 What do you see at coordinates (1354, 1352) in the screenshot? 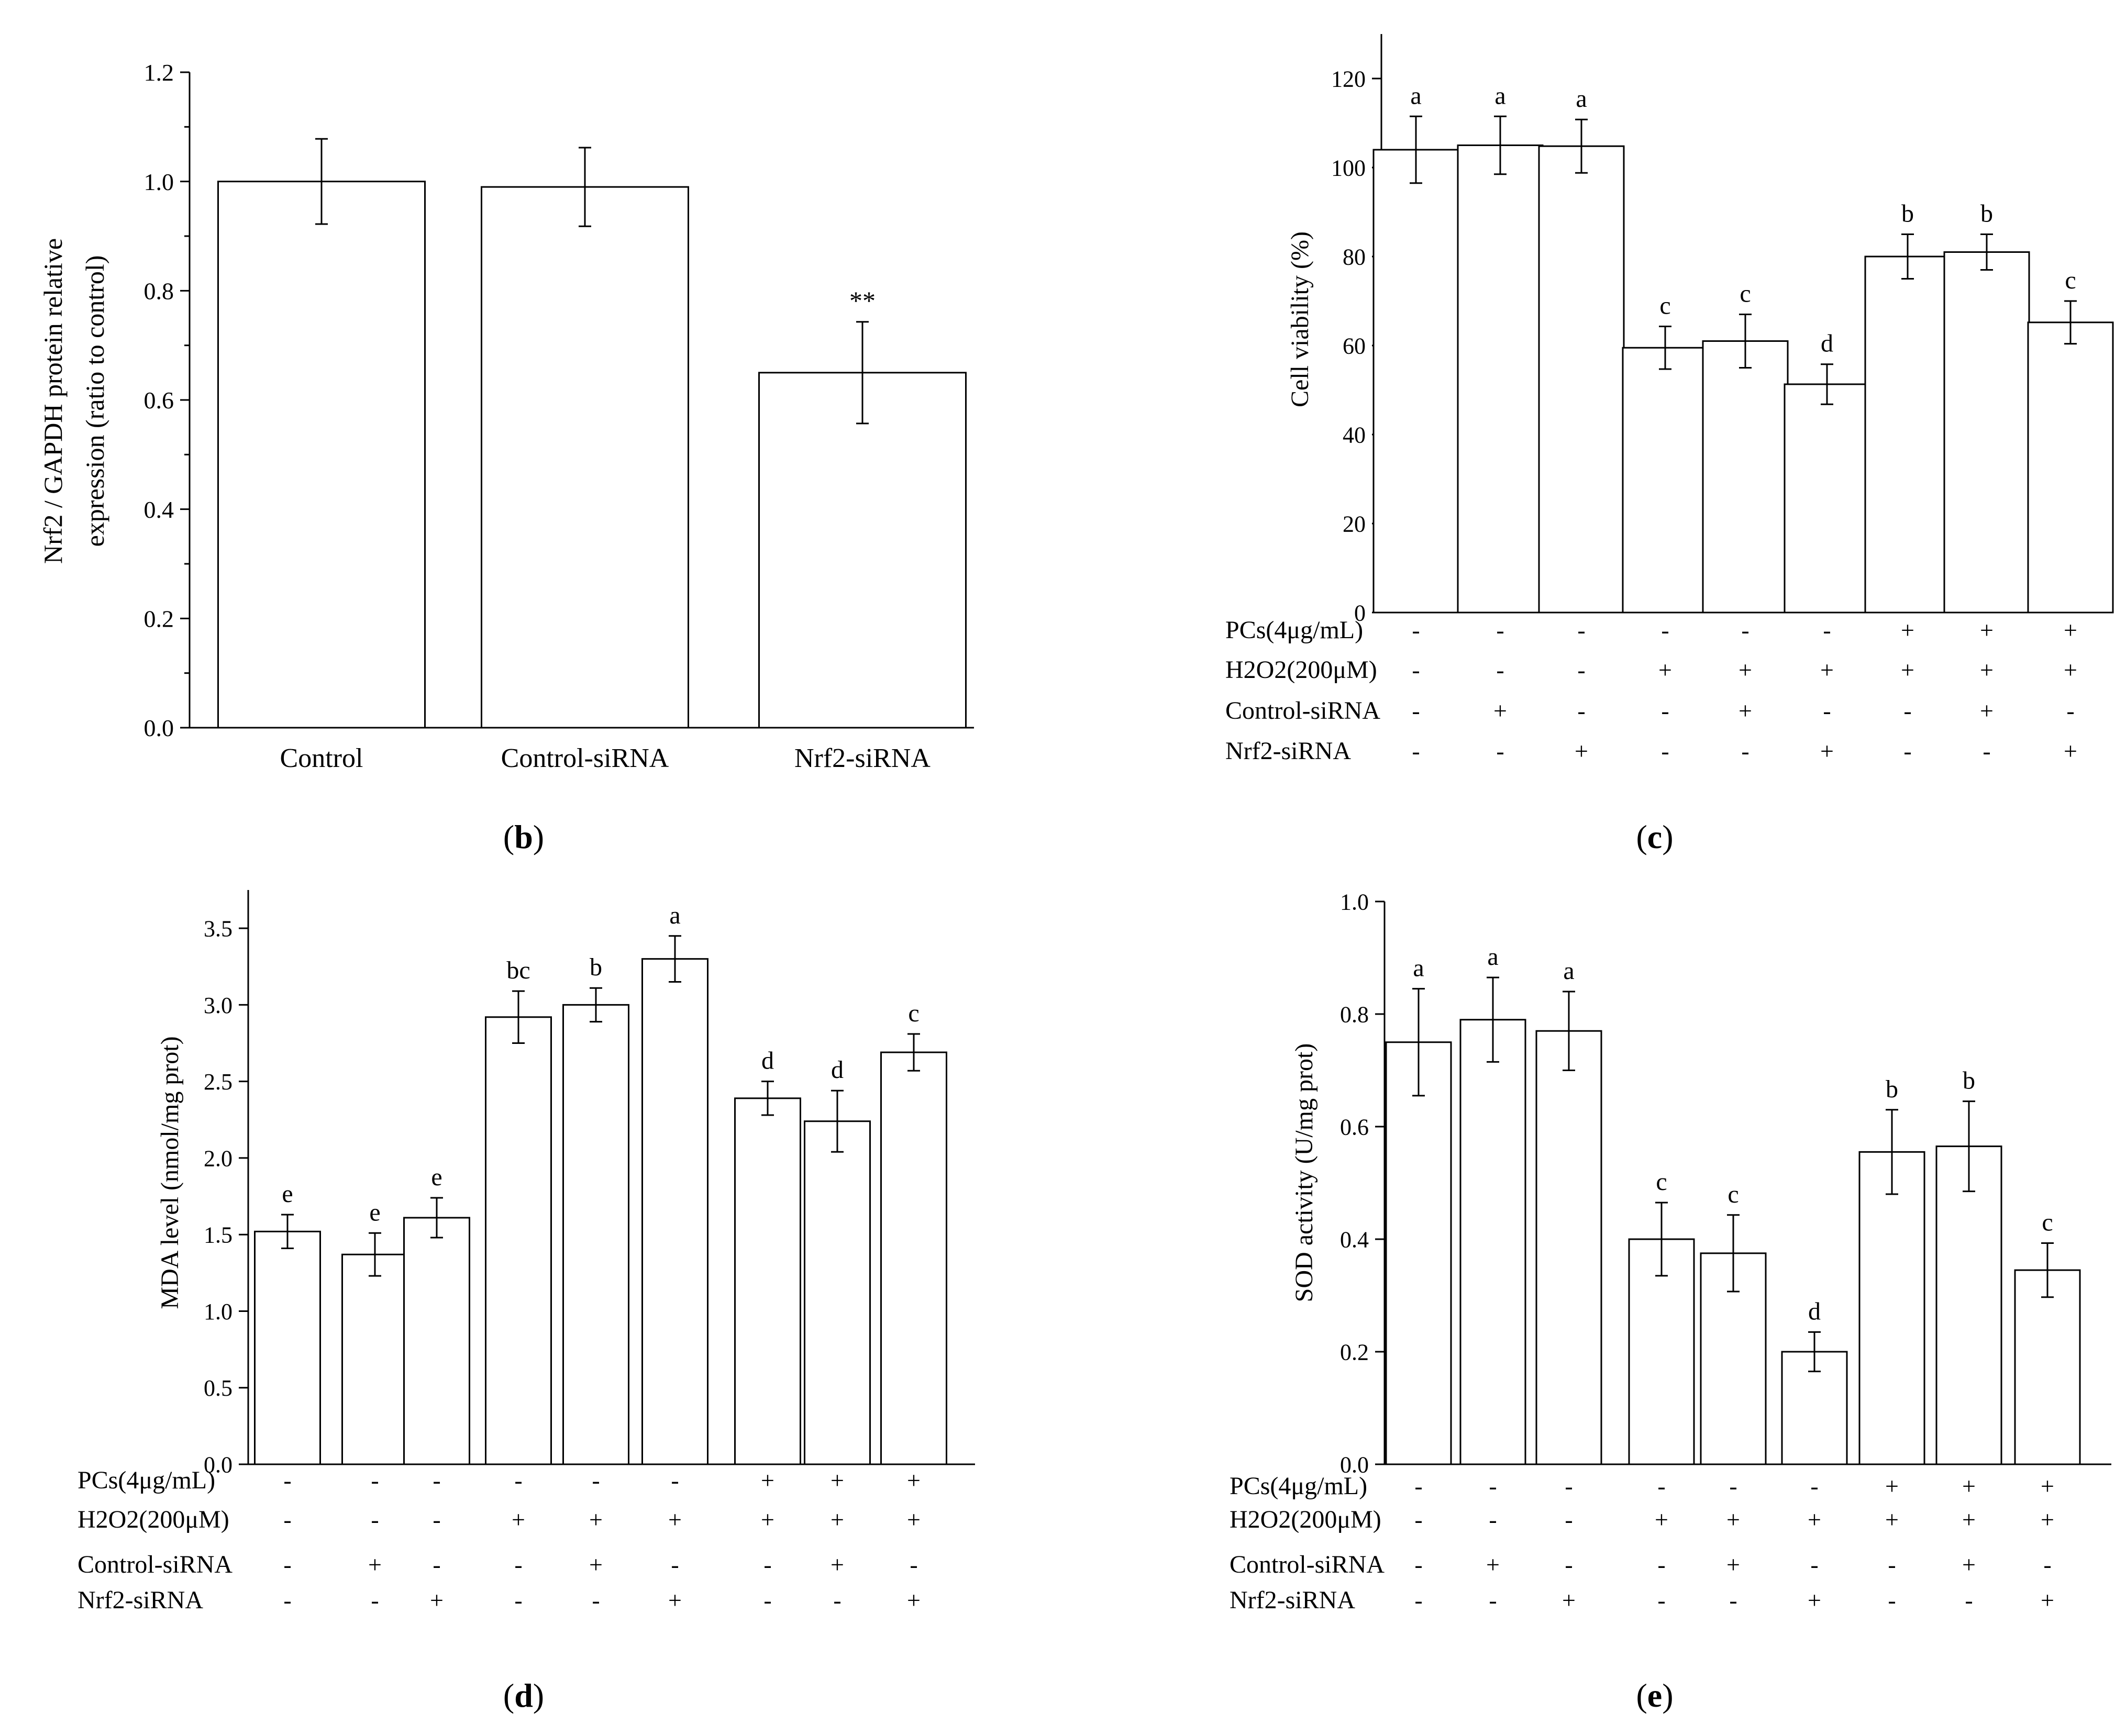
I see `y-tick-label: 0.2` at bounding box center [1354, 1352].